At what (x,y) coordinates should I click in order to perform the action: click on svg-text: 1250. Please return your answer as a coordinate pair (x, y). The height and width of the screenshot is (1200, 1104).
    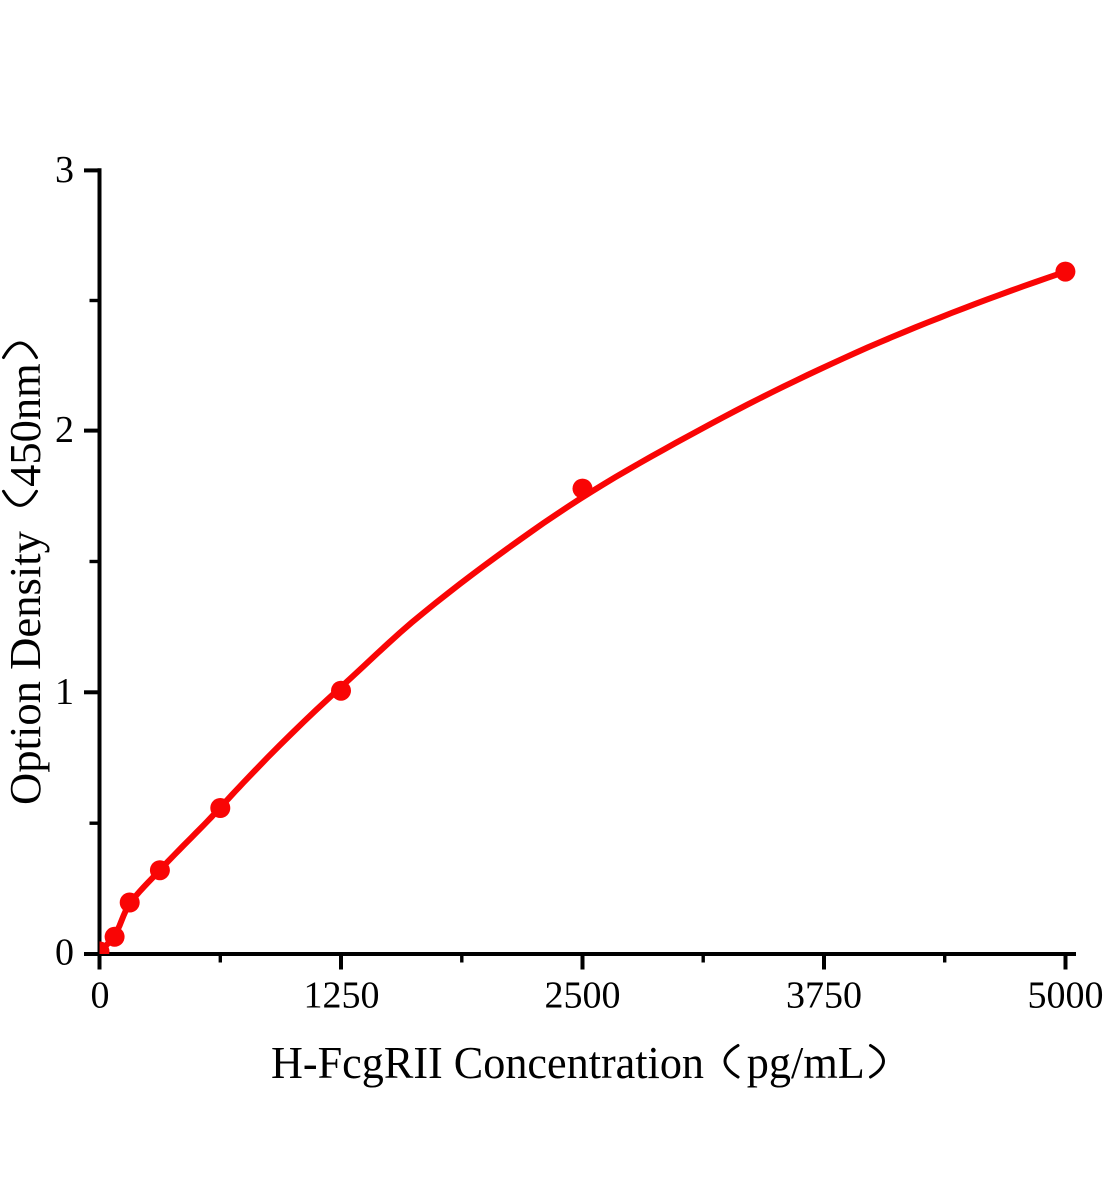
    Looking at the image, I should click on (342, 996).